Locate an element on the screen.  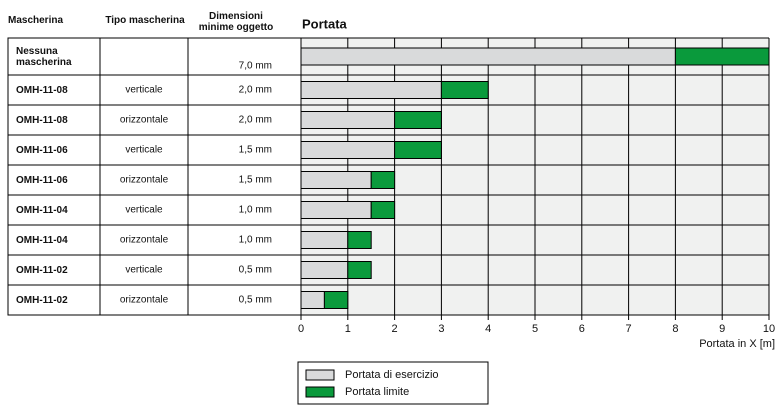
column-header-box: Tipo mascherina is located at coordinates (145, 20).